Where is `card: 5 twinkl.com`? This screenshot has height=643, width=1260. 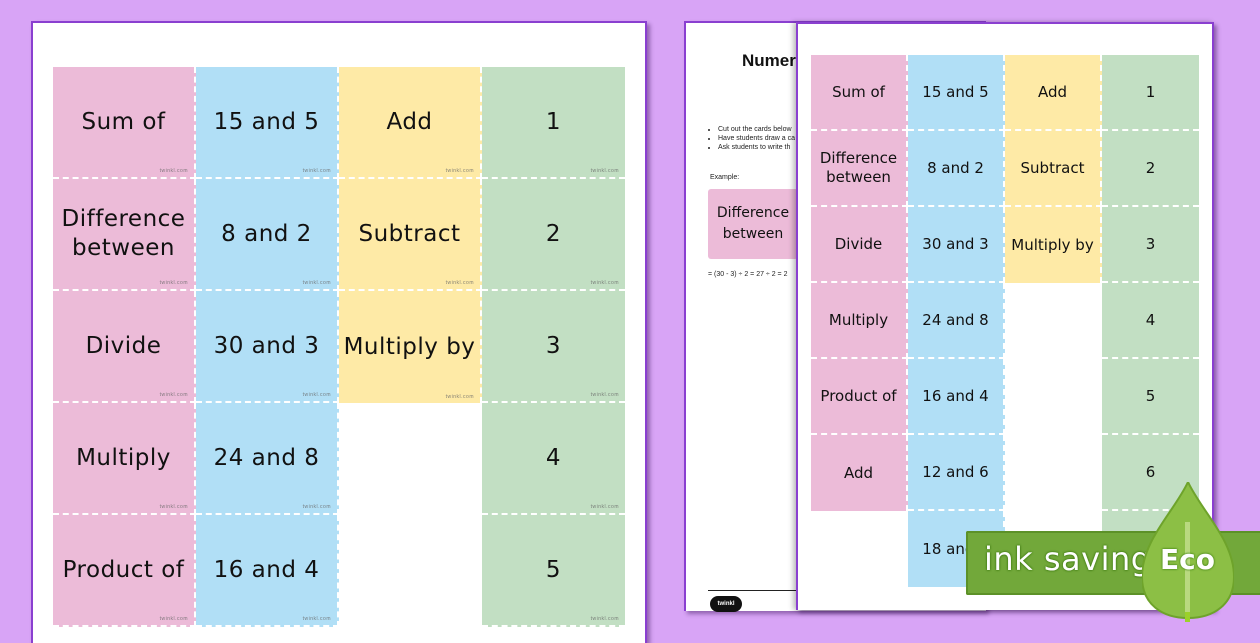 card: 5 twinkl.com is located at coordinates (553, 571).